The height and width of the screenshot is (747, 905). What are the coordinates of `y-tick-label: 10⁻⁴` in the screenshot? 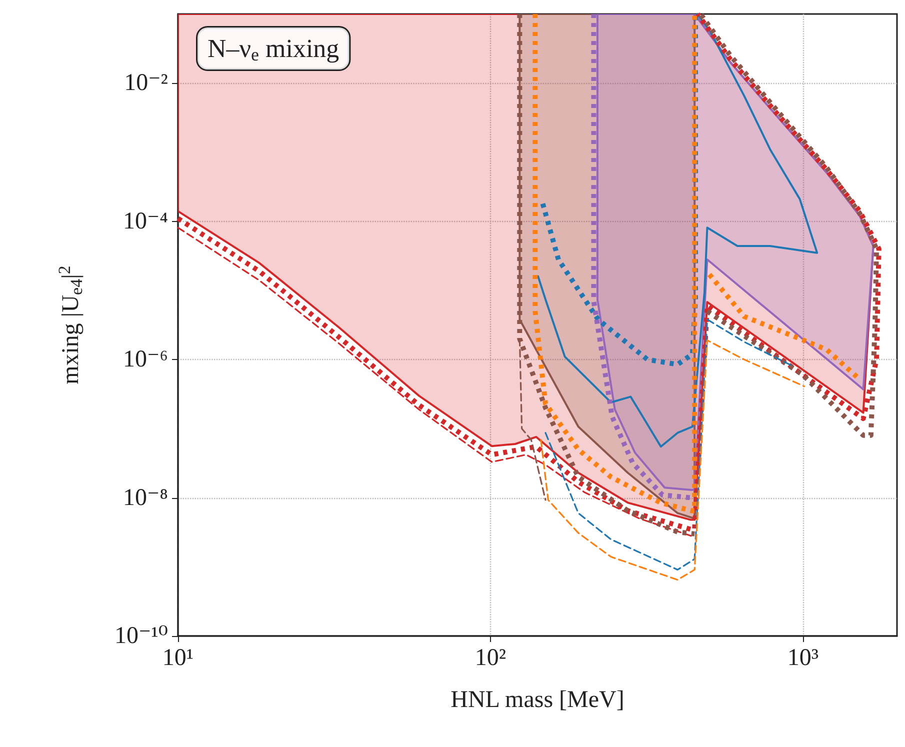 It's located at (145, 221).